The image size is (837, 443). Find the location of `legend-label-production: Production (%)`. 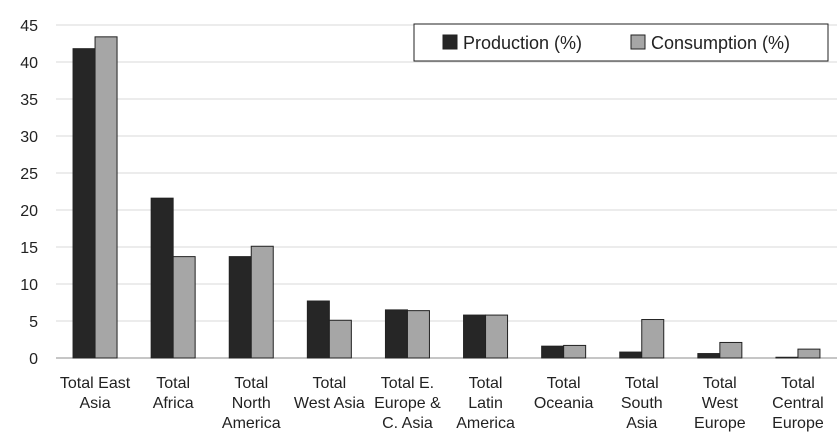

legend-label-production: Production (%) is located at coordinates (522, 43).